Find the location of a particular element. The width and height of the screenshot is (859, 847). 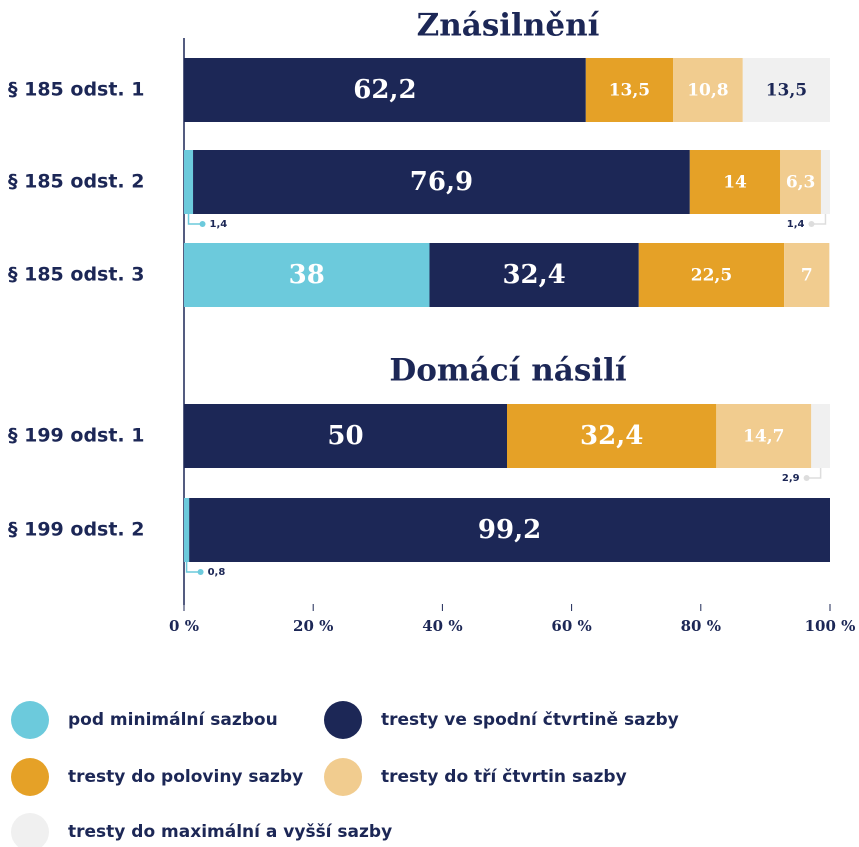

x-tick-label: 20 % is located at coordinates (313, 626).